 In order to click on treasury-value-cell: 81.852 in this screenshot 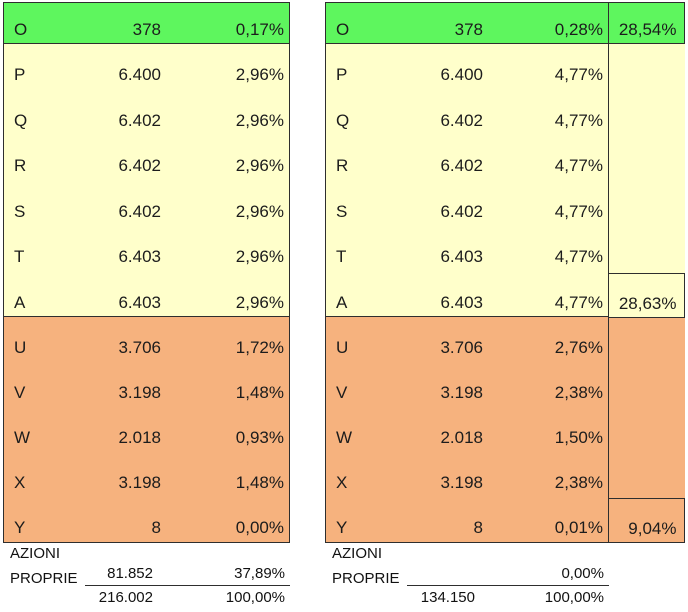, I will do `click(130, 573)`.